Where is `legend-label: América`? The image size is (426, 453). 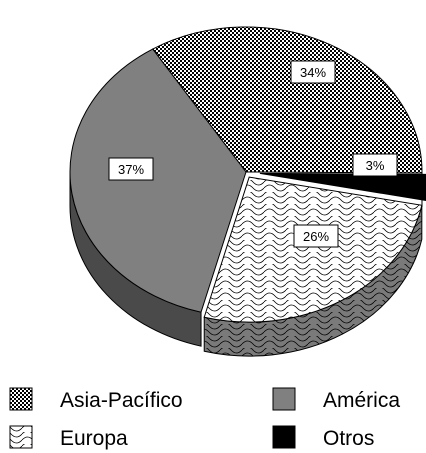 legend-label: América is located at coordinates (361, 400).